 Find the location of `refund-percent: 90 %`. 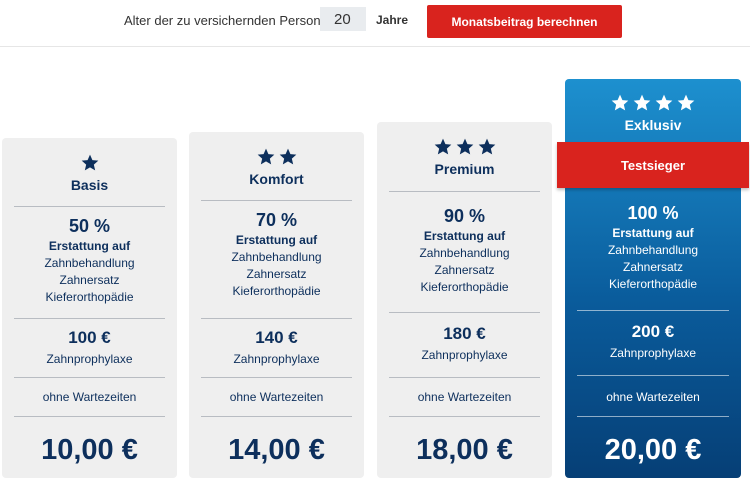

refund-percent: 90 % is located at coordinates (464, 216).